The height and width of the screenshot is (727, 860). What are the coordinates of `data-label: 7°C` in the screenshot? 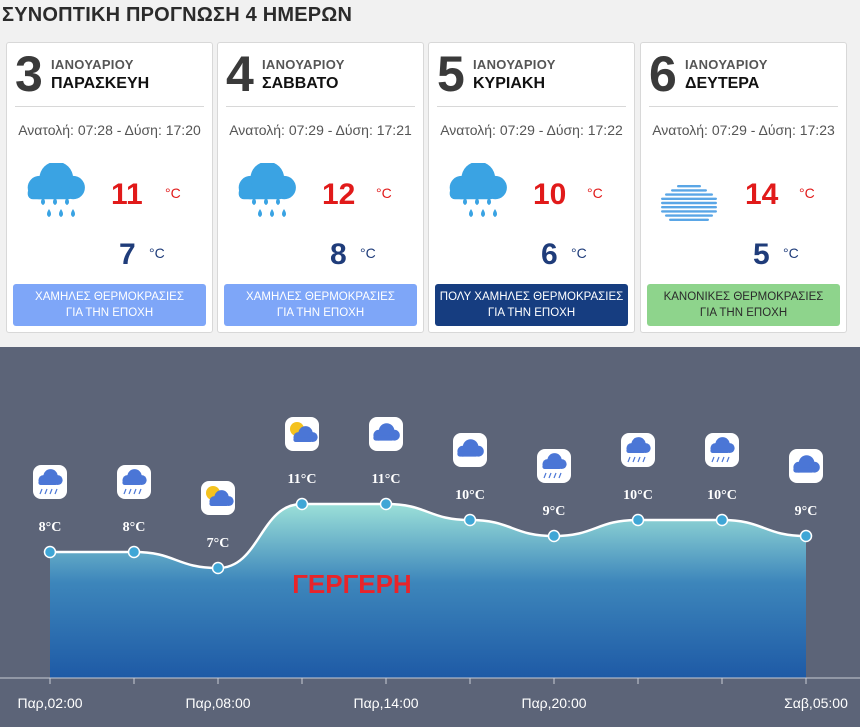 It's located at (218, 543).